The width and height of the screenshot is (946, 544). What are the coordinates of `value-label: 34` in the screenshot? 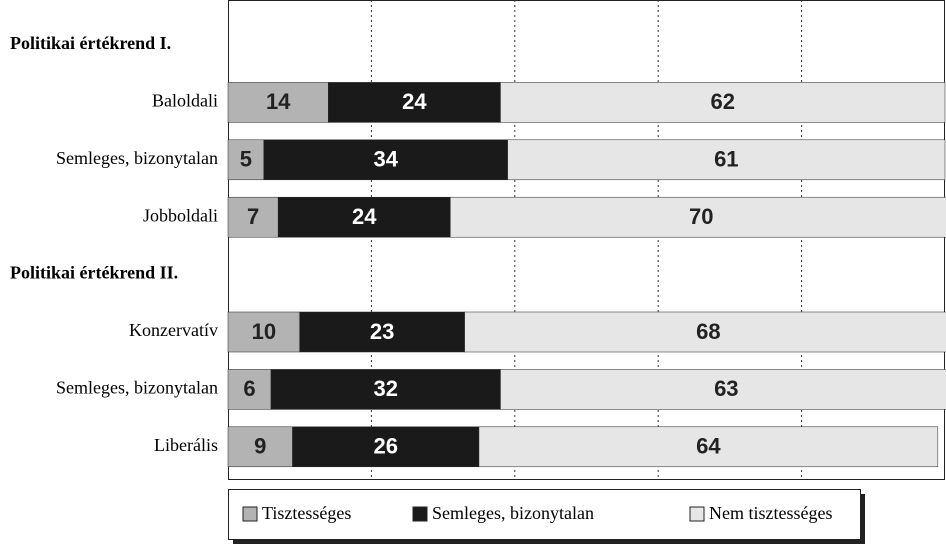 It's located at (385, 159).